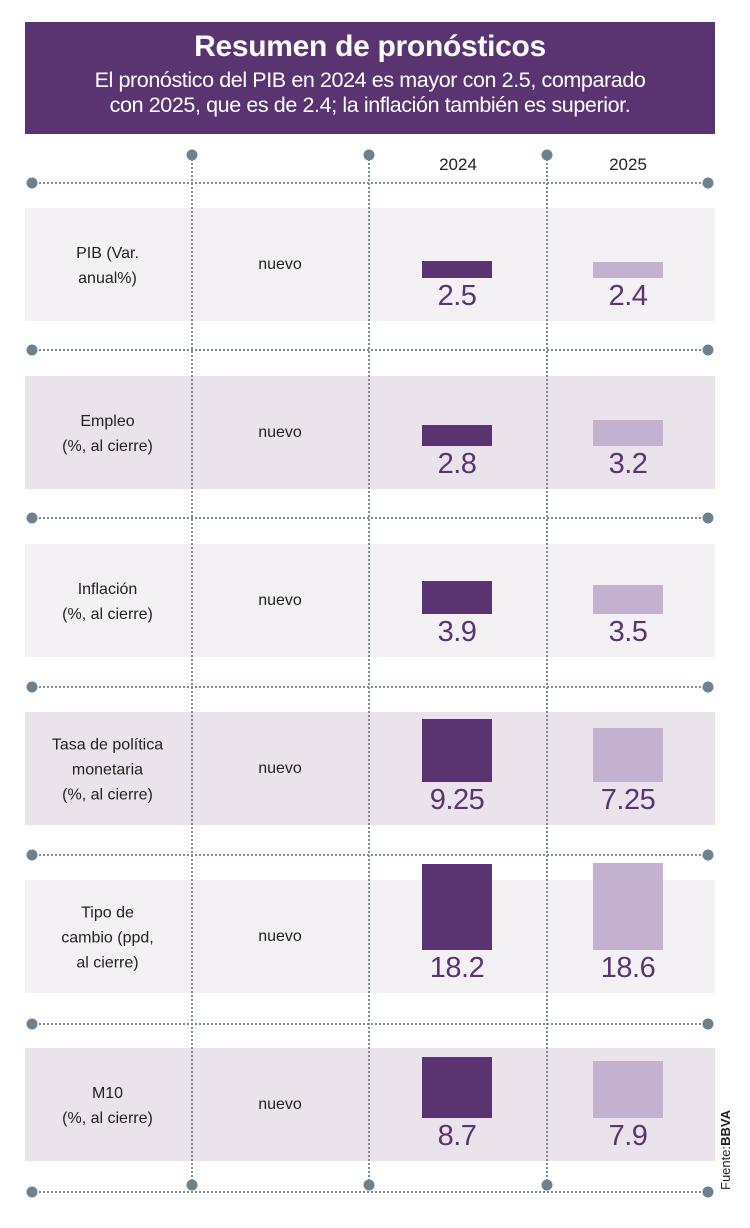 The image size is (750, 1228). I want to click on source-note: Fuente:BBVA, so click(728, 1145).